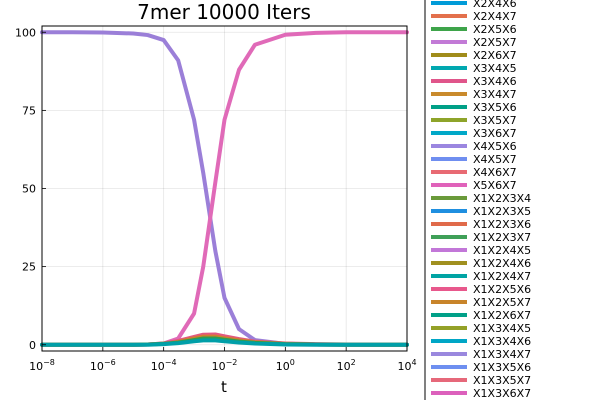 The image size is (600, 400). What do you see at coordinates (502, 276) in the screenshot?
I see `legend-label: X1X2X4X7` at bounding box center [502, 276].